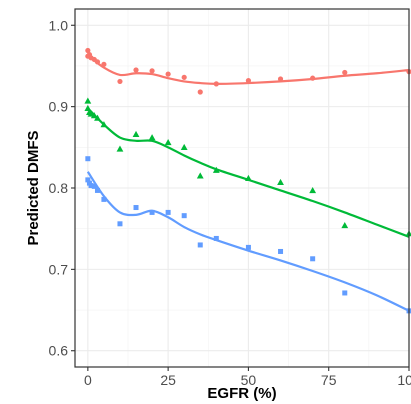 Image resolution: width=411 pixels, height=404 pixels. What do you see at coordinates (404, 380) in the screenshot?
I see `x-tick-label: 100` at bounding box center [404, 380].